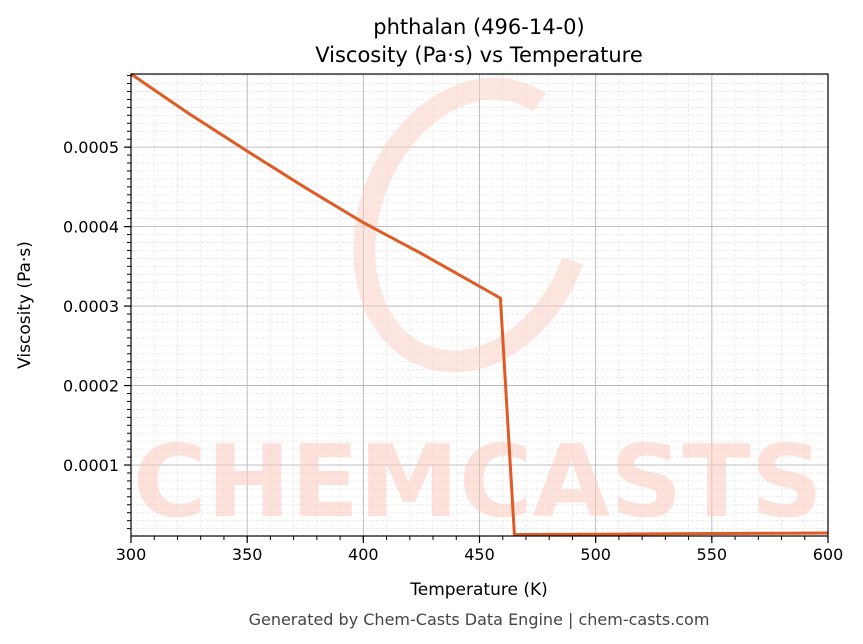  I want to click on x-tick-label: 450, so click(479, 554).